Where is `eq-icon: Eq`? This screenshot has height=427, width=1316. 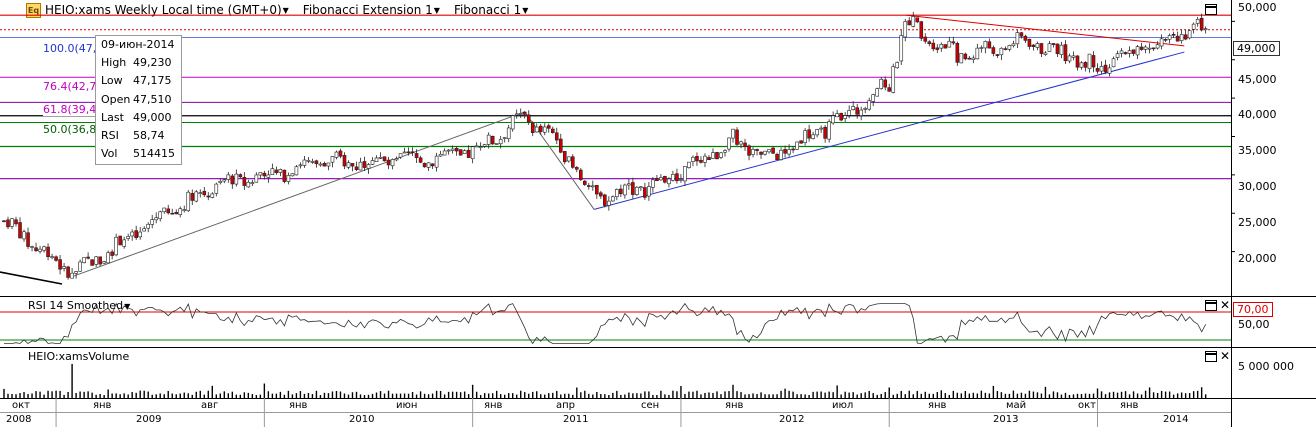 eq-icon: Eq is located at coordinates (33, 10).